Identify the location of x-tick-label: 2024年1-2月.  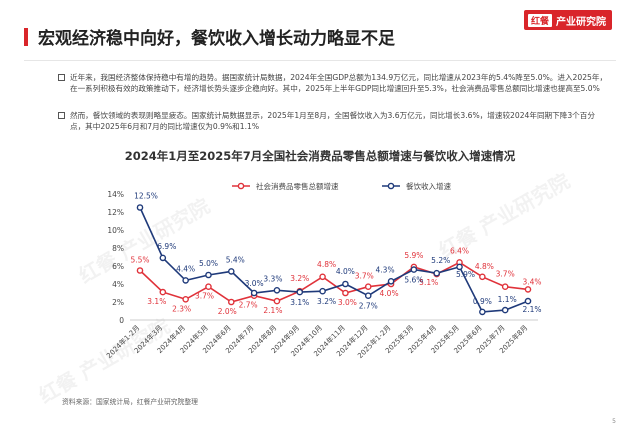
(122, 341).